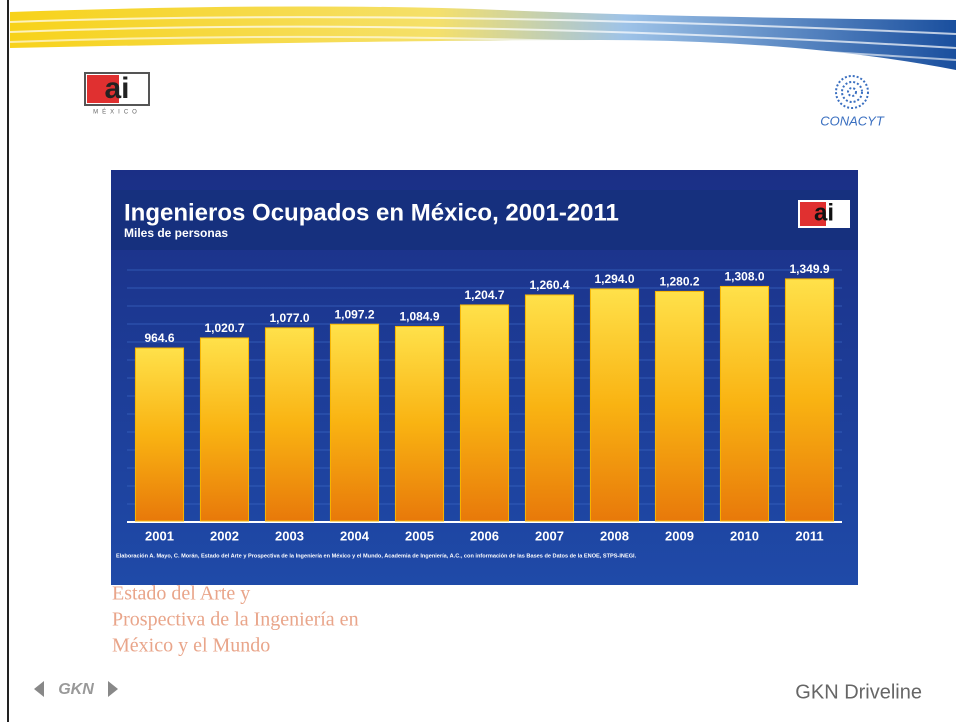  Describe the element at coordinates (103, 89) in the screenshot. I see `logo-red` at that location.